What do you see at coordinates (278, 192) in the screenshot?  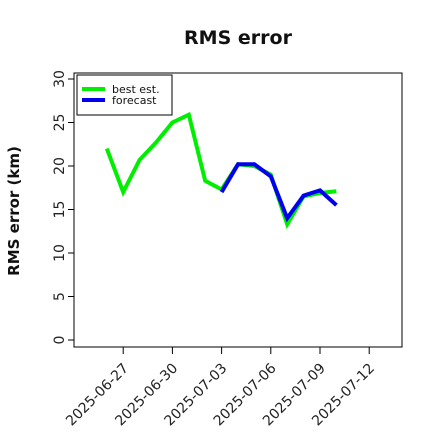 I see `series-line-forecast` at bounding box center [278, 192].